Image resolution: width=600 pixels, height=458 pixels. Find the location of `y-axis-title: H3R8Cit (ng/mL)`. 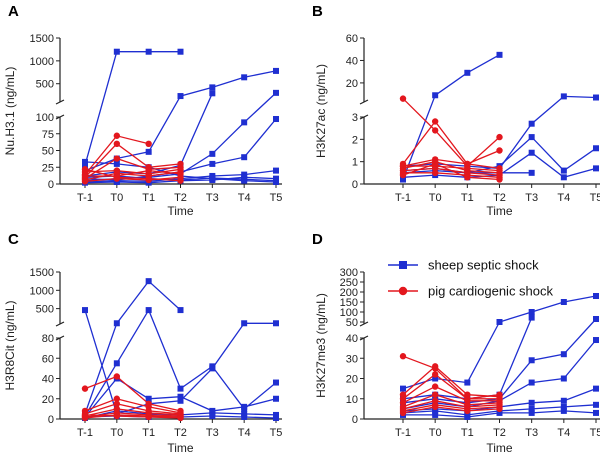

y-axis-title: H3R8Cit (ng/mL) is located at coordinates (10, 345).